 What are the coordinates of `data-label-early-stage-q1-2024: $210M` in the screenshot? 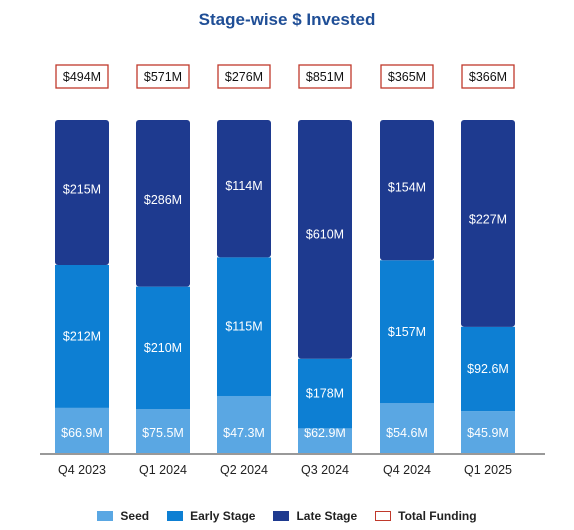 It's located at (163, 348).